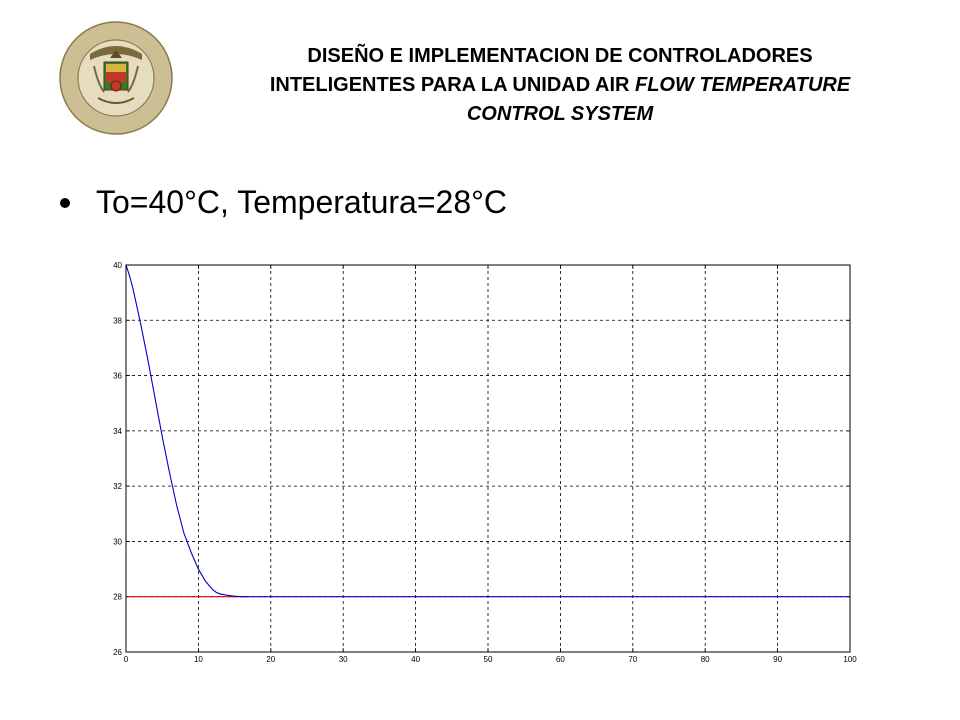  Describe the element at coordinates (117, 320) in the screenshot. I see `y-tick-label: 38` at that location.